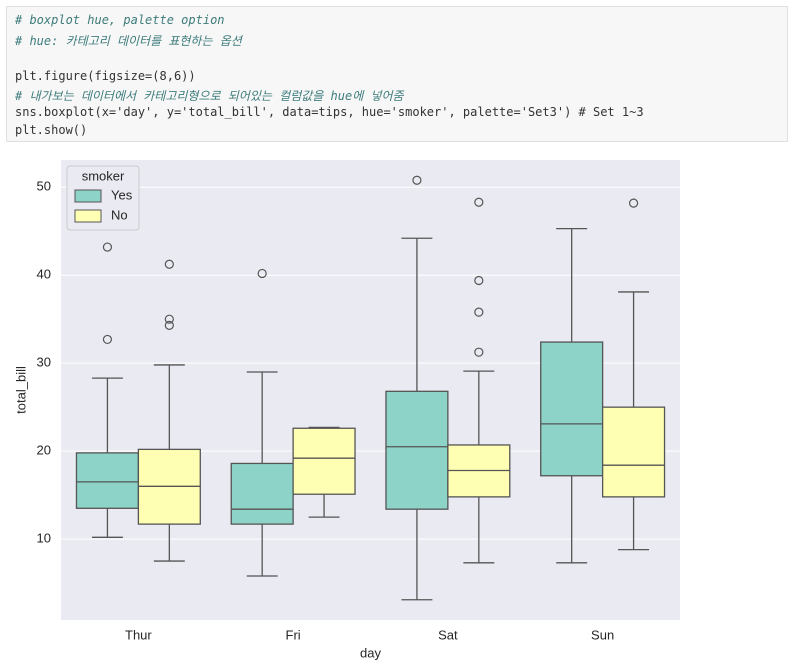  I want to click on y-tick-label: 40, so click(44, 274).